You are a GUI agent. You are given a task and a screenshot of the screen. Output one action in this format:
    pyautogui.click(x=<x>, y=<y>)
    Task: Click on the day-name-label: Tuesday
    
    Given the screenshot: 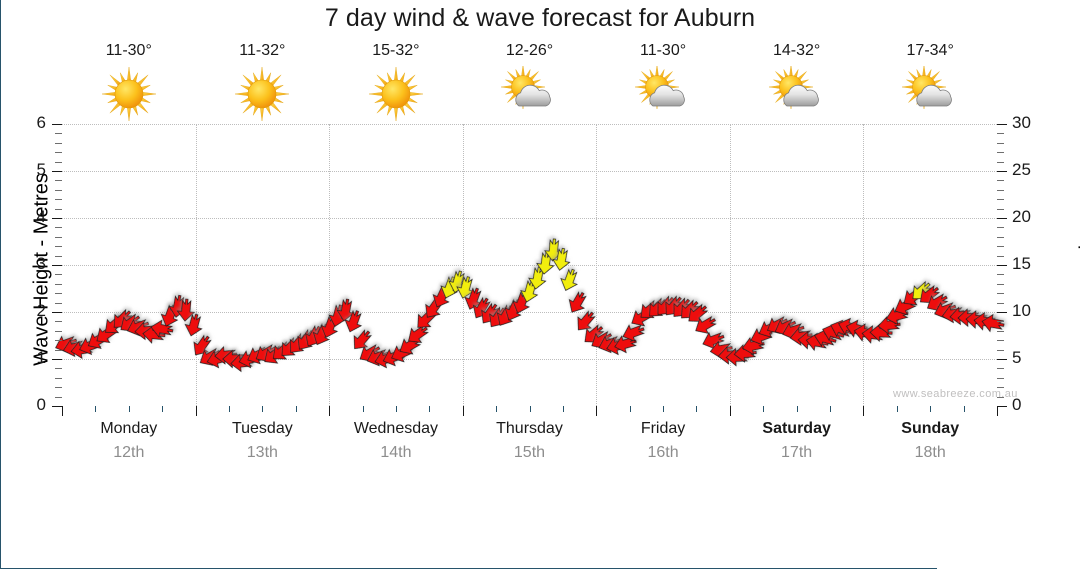 What is the action you would take?
    pyautogui.click(x=263, y=429)
    